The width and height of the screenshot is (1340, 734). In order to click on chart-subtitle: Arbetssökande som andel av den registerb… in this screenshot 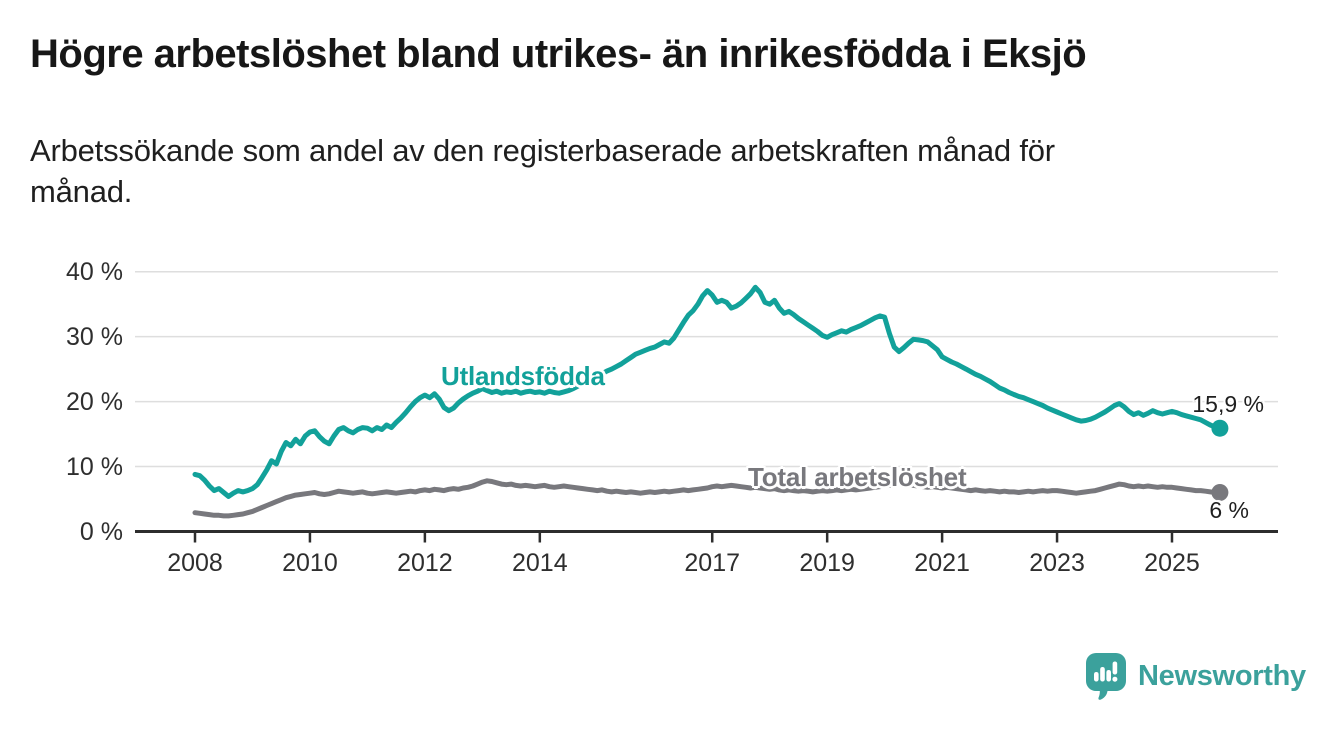, I will do `click(542, 171)`.